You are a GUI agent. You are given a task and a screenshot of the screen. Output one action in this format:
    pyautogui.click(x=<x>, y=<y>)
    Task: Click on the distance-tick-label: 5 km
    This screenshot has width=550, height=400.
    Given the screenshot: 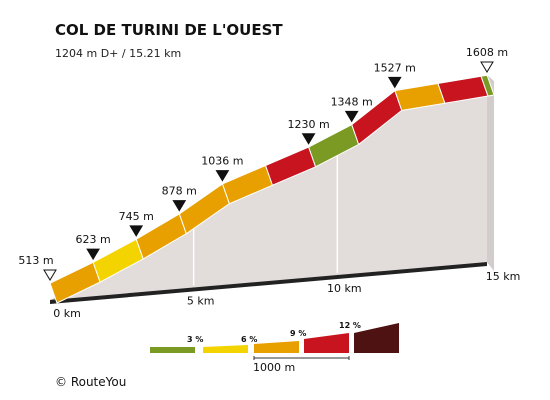 What is the action you would take?
    pyautogui.click(x=201, y=301)
    